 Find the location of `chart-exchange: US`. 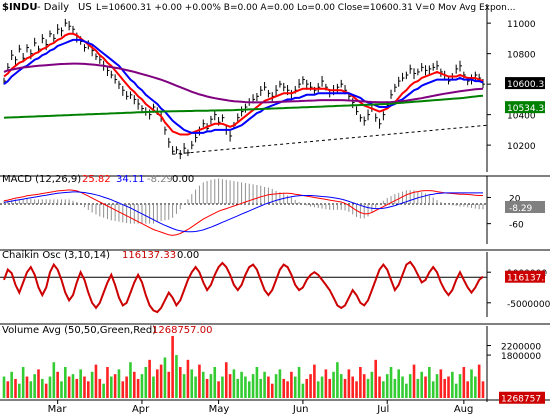

chart-exchange: US is located at coordinates (85, 7).